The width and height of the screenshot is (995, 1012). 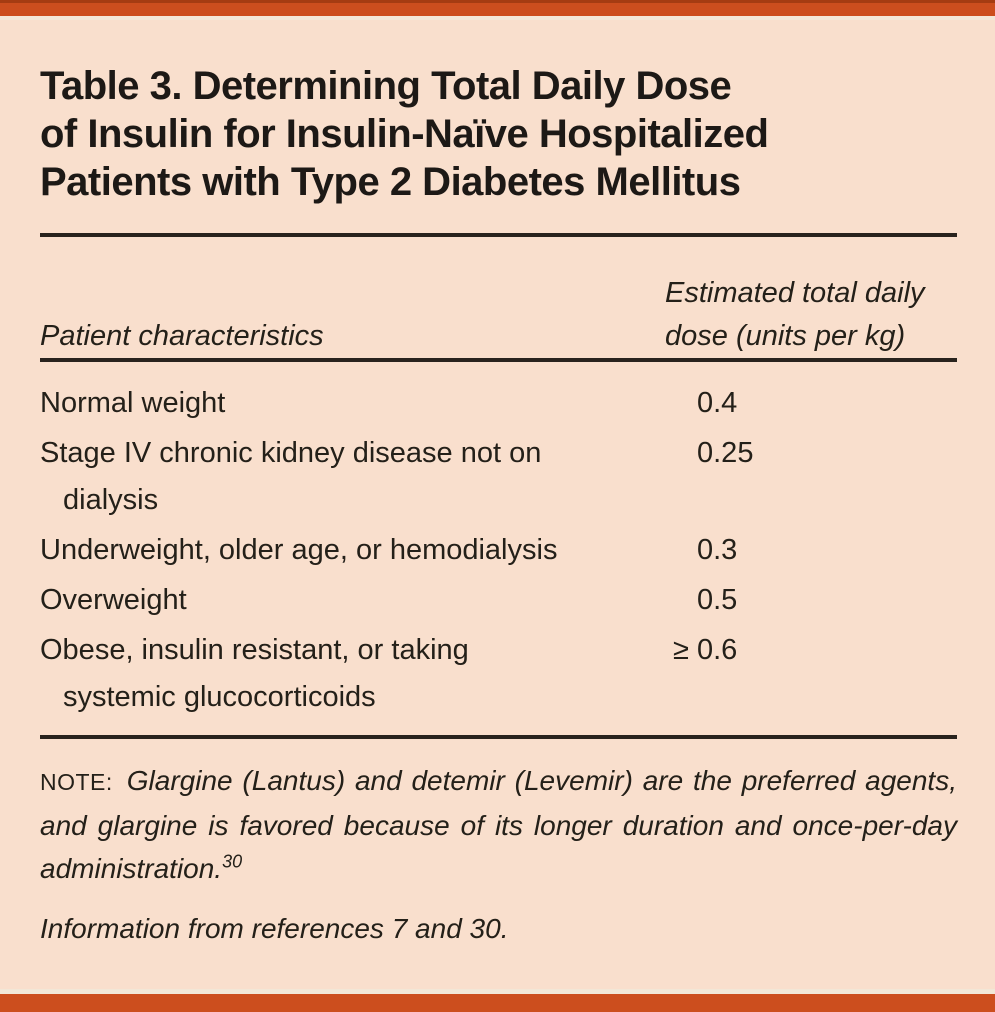 What do you see at coordinates (498, 235) in the screenshot?
I see `horizontal-rule-top` at bounding box center [498, 235].